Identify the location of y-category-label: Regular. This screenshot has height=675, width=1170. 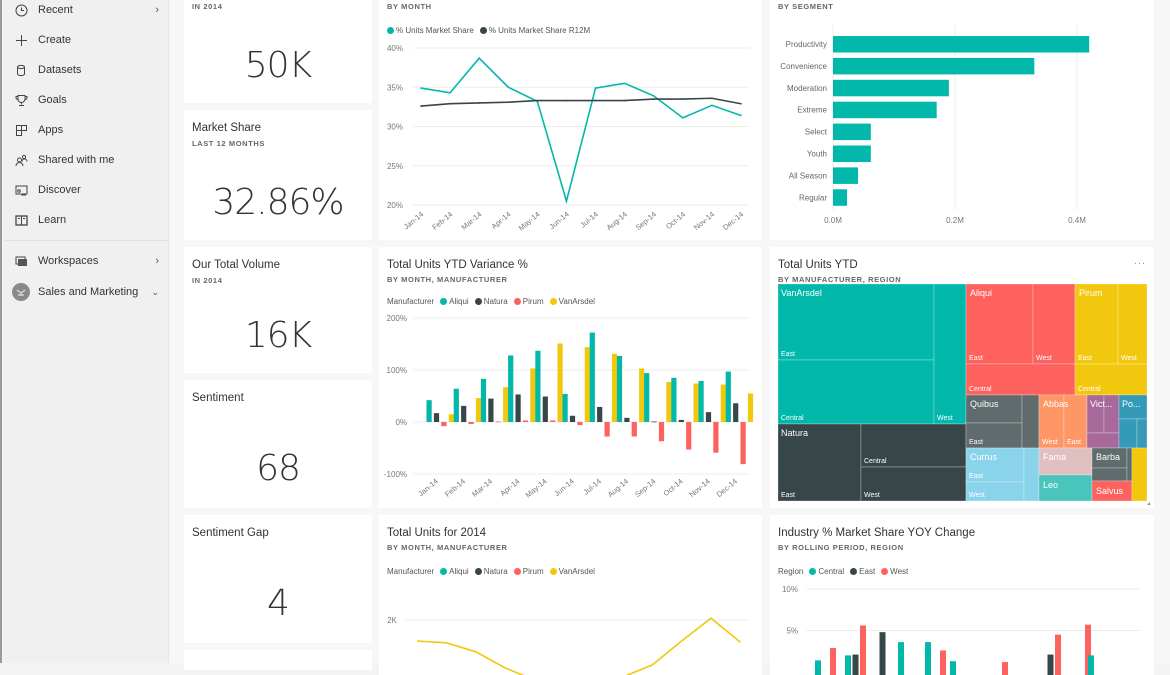
(813, 197).